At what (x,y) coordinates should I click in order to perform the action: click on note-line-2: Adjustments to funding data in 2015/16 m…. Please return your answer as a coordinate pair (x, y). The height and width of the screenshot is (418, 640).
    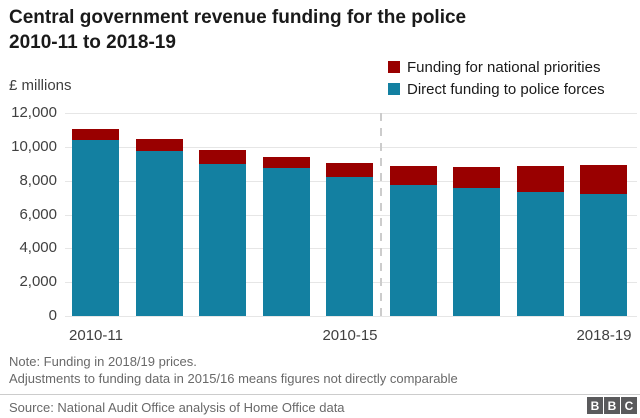
    Looking at the image, I should click on (233, 378).